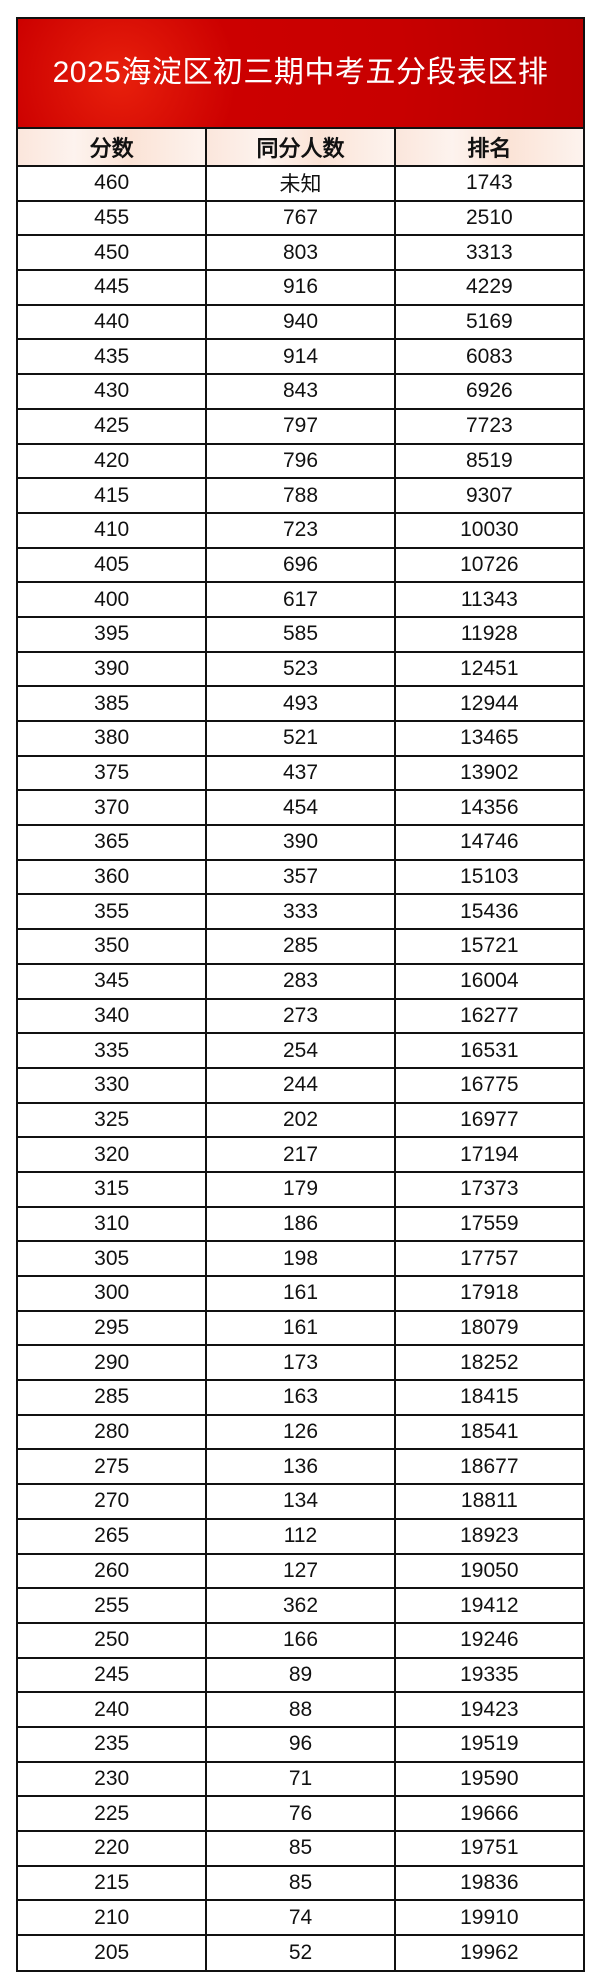  I want to click on cell-score: 380, so click(113, 738).